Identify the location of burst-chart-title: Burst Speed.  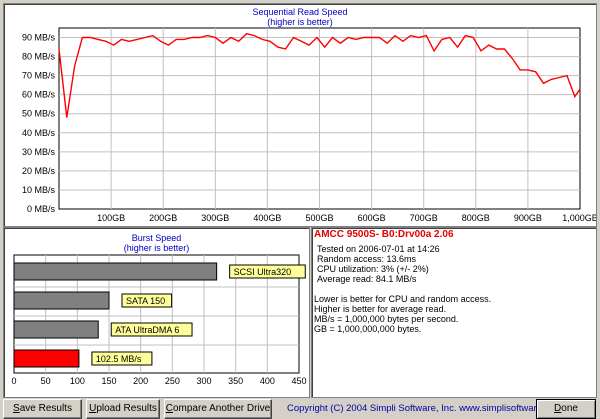
(156, 238).